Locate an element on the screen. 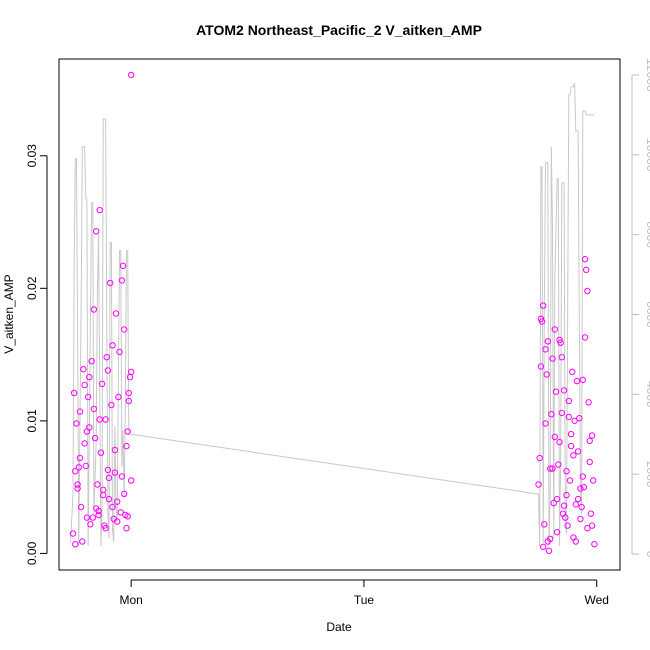 This screenshot has width=650, height=650. x-tick-label: Wed is located at coordinates (596, 600).